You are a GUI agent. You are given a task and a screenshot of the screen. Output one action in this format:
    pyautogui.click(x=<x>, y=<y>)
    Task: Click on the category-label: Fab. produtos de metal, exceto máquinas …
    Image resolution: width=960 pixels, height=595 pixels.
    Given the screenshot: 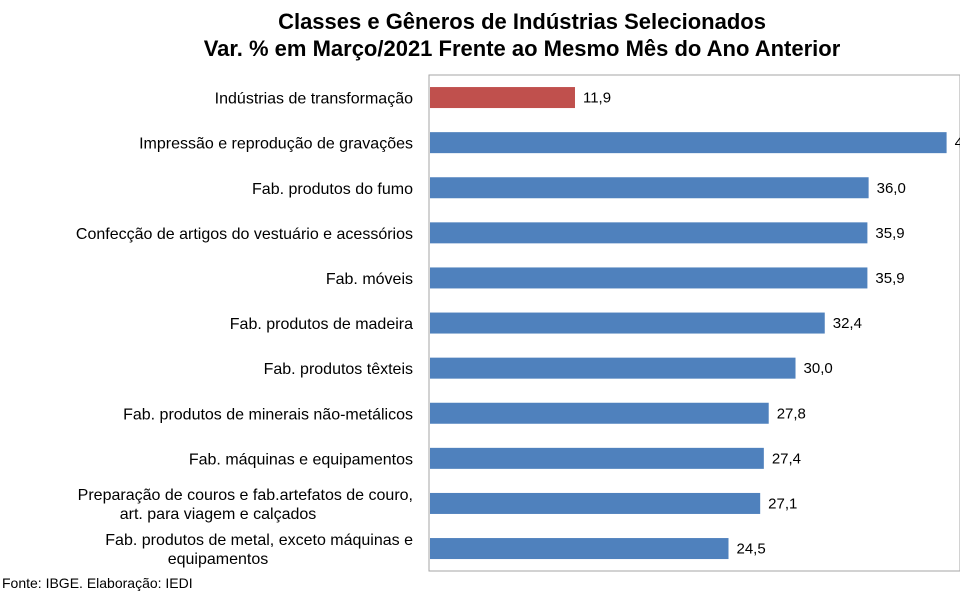 What is the action you would take?
    pyautogui.click(x=259, y=540)
    